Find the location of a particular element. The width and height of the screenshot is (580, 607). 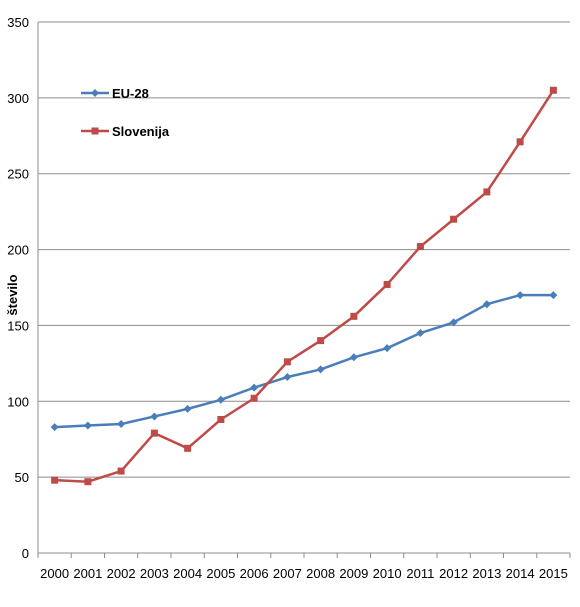

legend-entry: Slovenija is located at coordinates (125, 131).